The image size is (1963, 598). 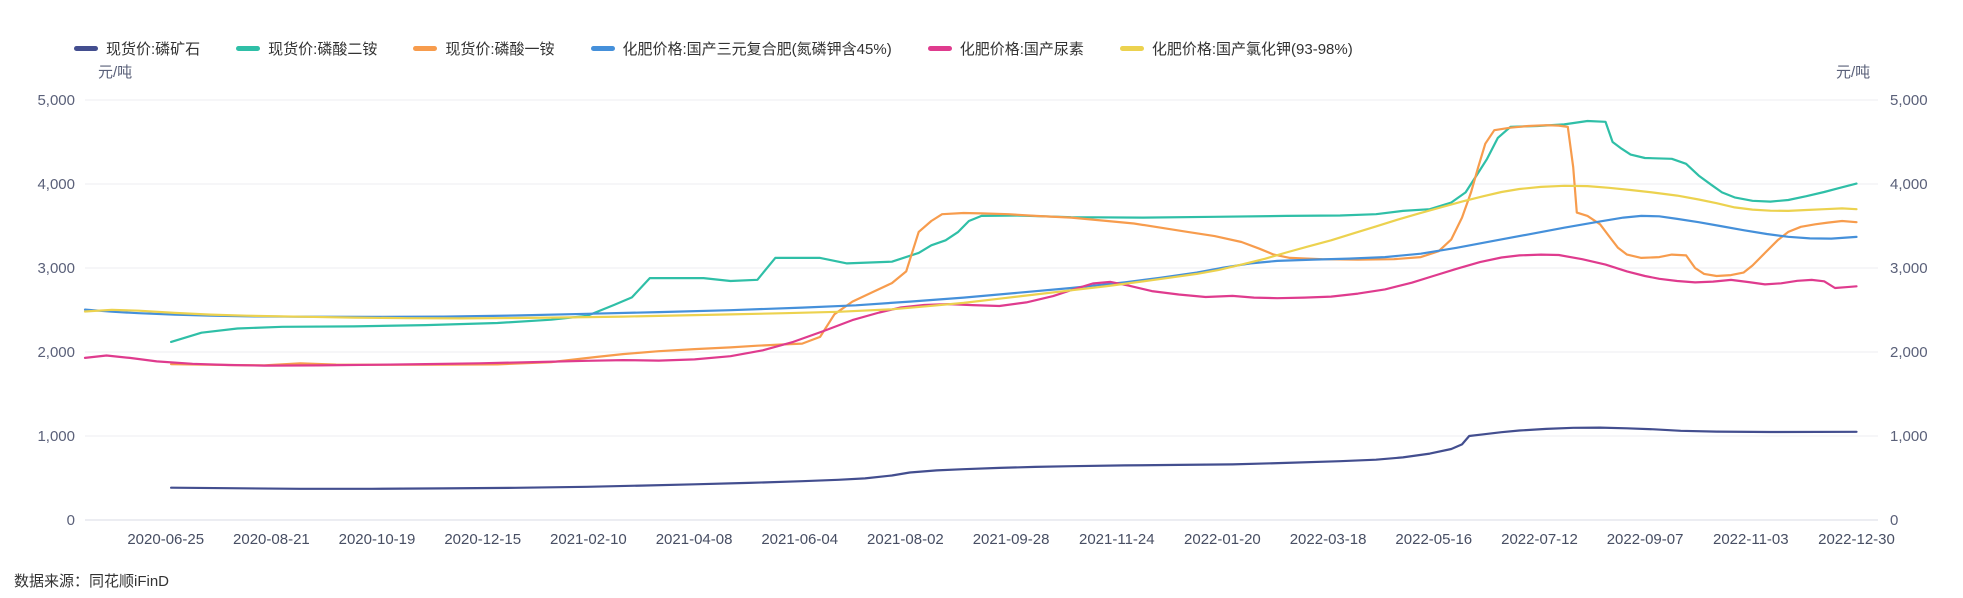 I want to click on y-axis-label-right: 0, so click(x=1894, y=520).